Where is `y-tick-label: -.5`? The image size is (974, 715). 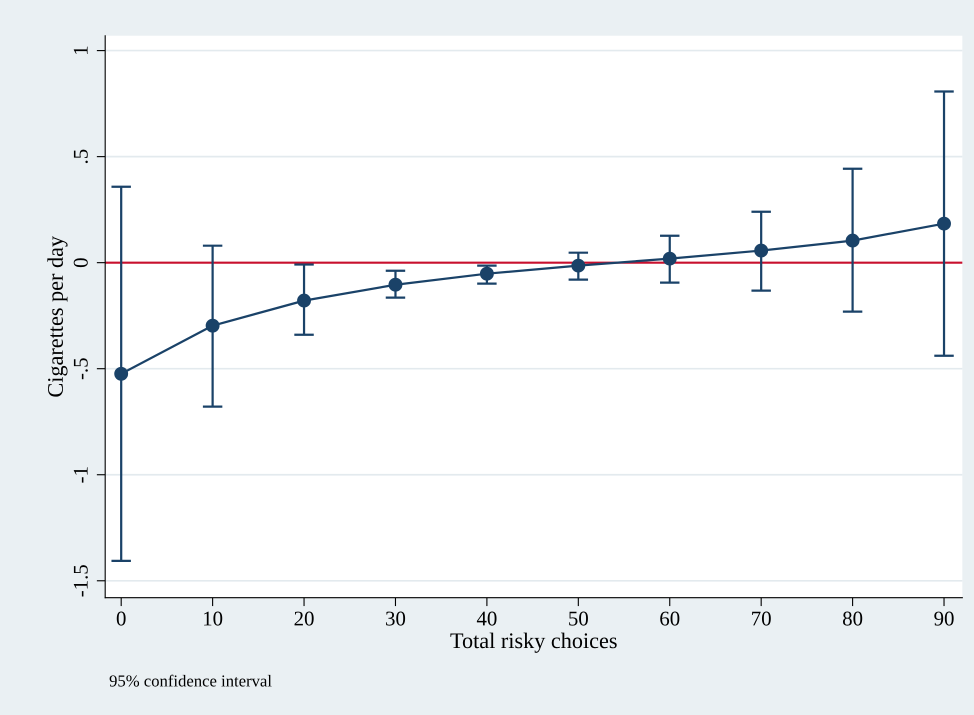
y-tick-label: -.5 is located at coordinates (81, 369).